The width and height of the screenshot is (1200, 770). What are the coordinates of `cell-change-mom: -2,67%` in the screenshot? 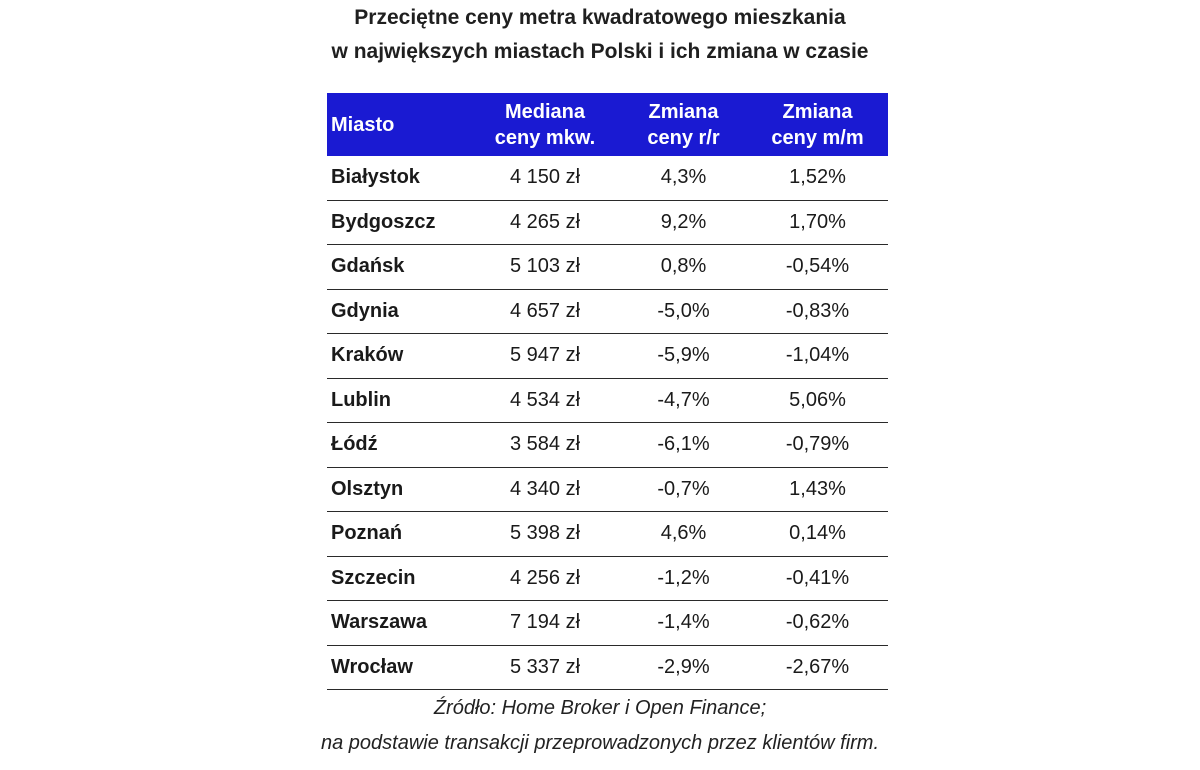 It's located at (817, 666).